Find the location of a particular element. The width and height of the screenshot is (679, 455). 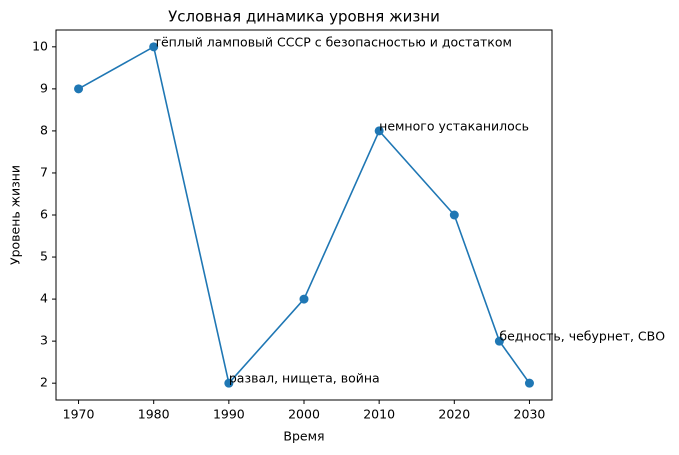

x-tick-label: 2020 is located at coordinates (454, 414).